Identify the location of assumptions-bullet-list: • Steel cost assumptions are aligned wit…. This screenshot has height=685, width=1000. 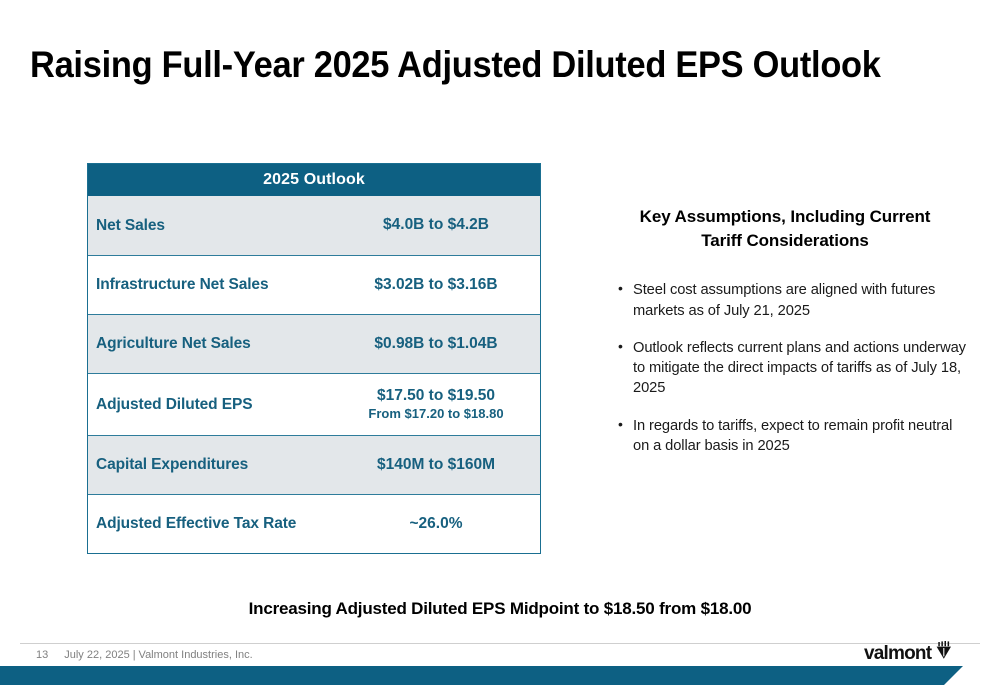
(785, 368).